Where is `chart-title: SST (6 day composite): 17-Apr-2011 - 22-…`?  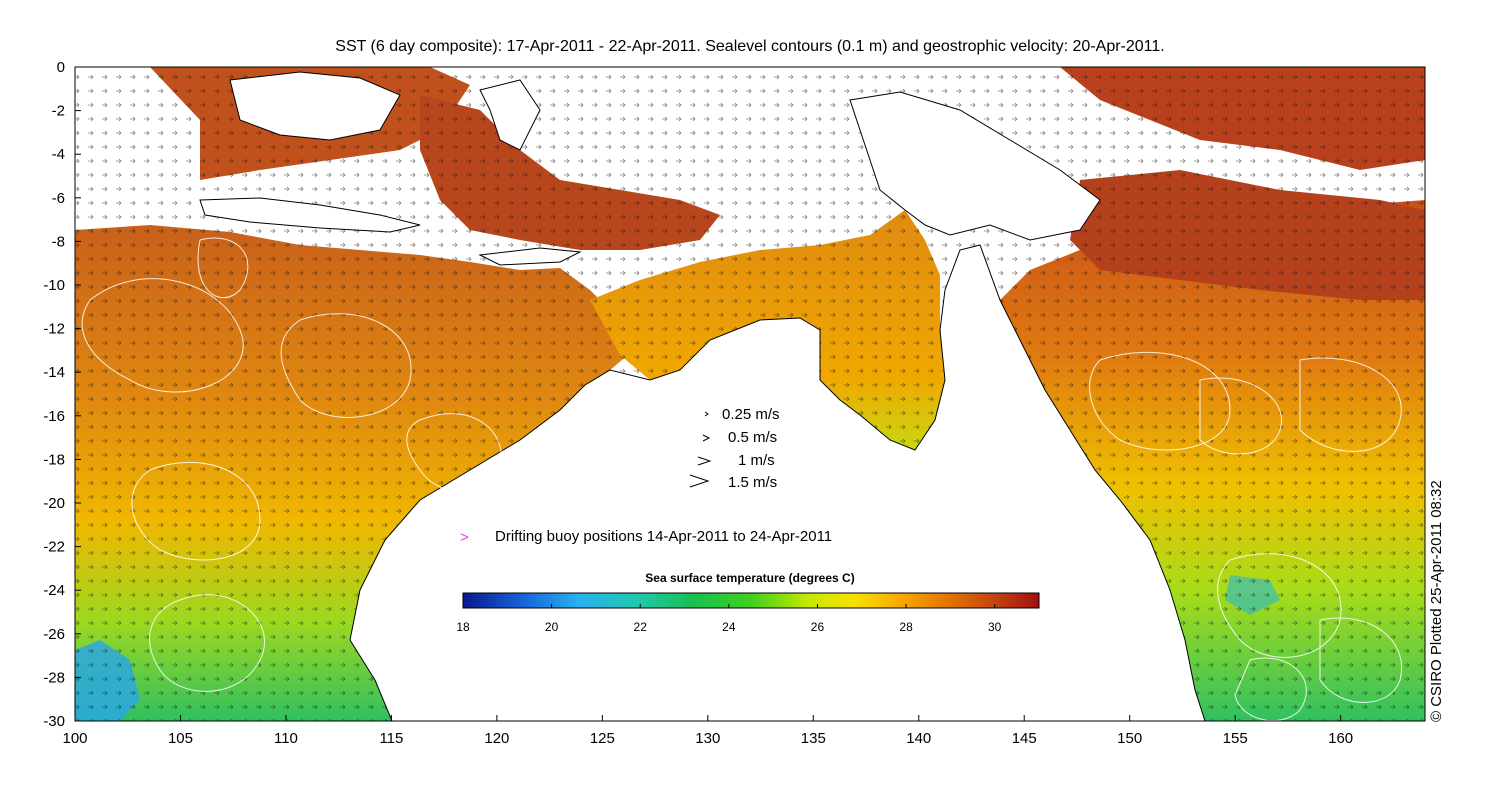
chart-title: SST (6 day composite): 17-Apr-2011 - 22-… is located at coordinates (749, 46).